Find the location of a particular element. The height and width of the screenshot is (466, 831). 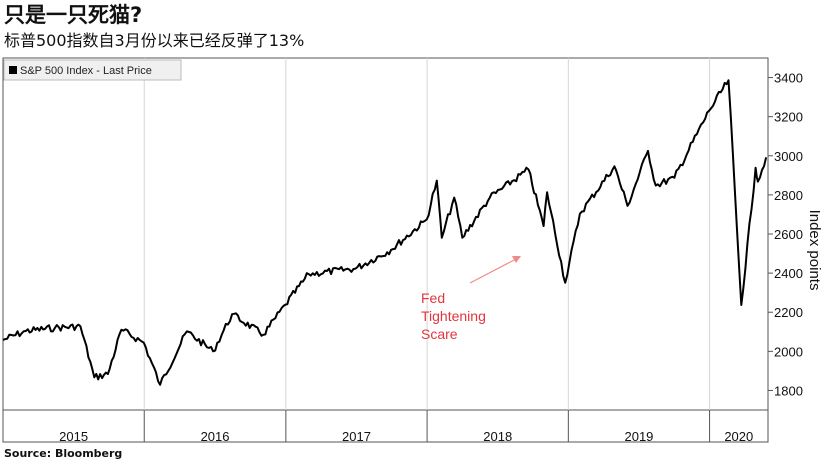

legend: S&P 500 Index - Last Price is located at coordinates (92, 70).